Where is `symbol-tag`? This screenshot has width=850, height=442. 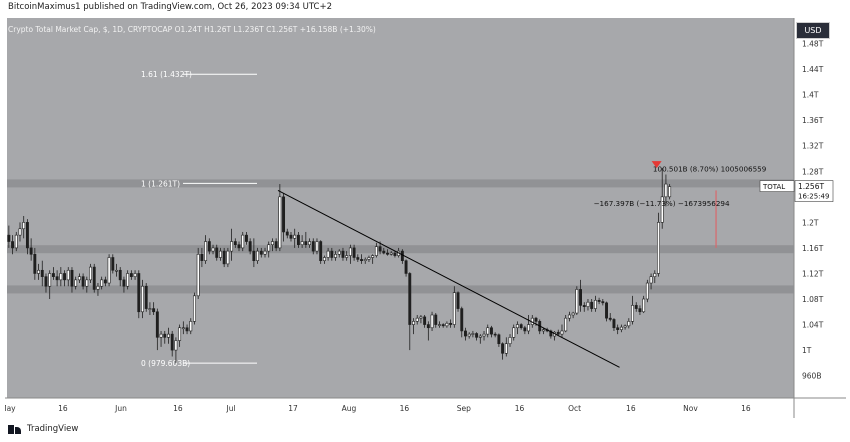 symbol-tag is located at coordinates (777, 186).